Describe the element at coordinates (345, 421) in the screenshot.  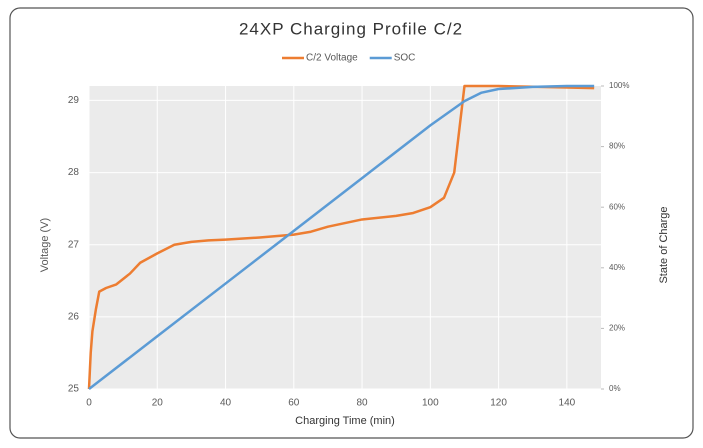
I see `x-axis-label: Charging Time (min)` at that location.